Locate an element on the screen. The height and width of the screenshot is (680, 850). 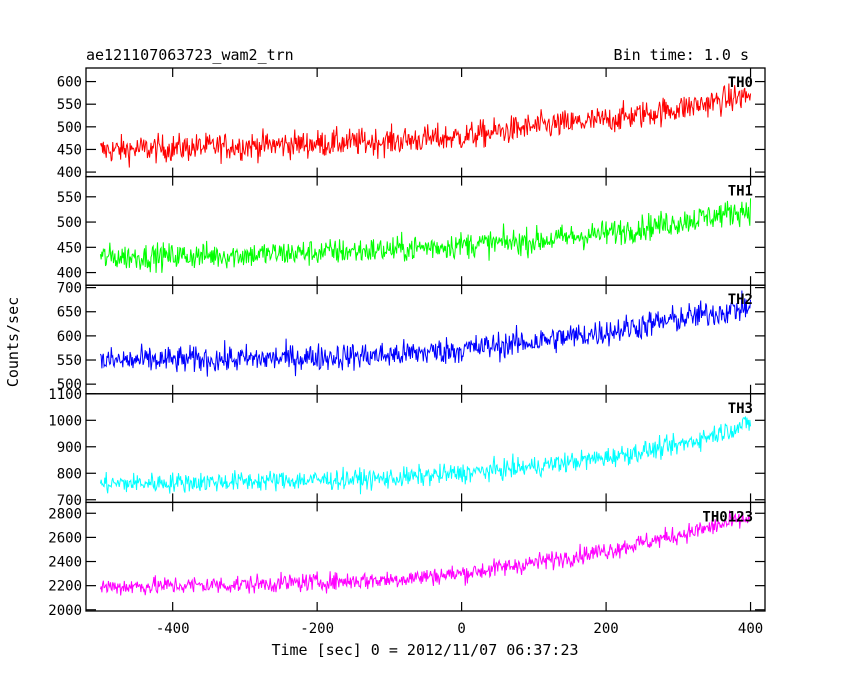
series-line-th0 is located at coordinates (425, 125).